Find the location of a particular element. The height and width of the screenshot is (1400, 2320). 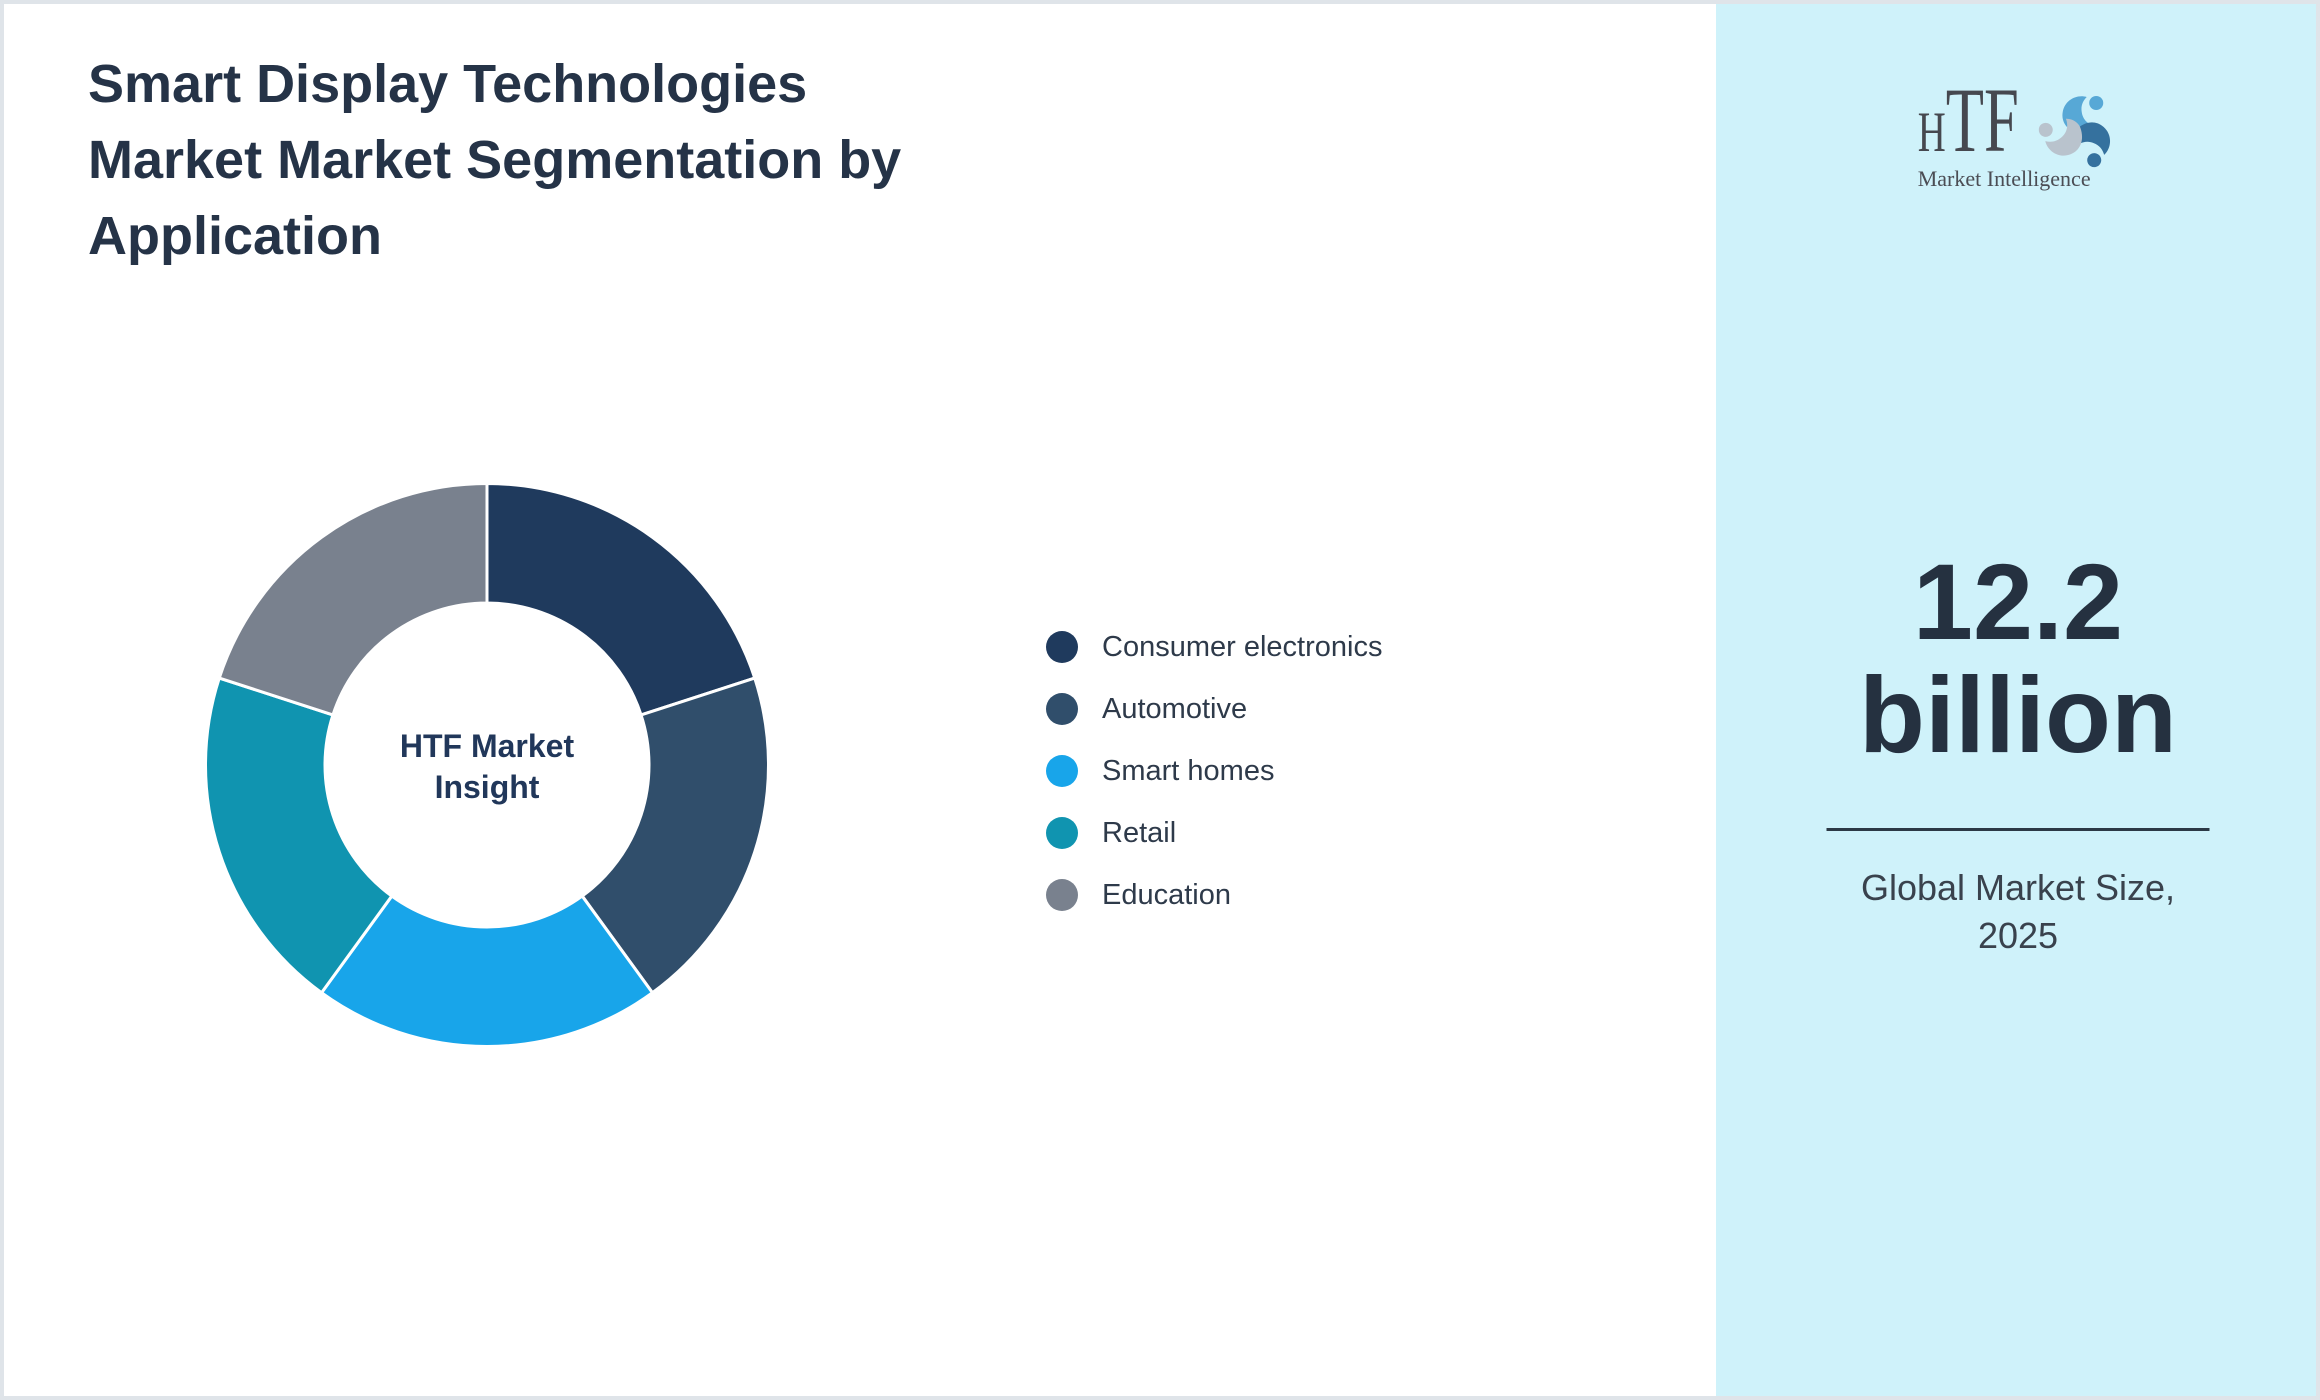

logo-tagline: Market Intelligence is located at coordinates (2004, 178).